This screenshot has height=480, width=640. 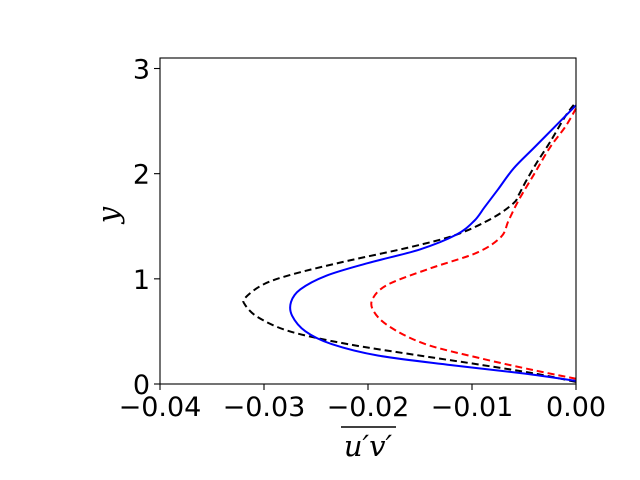 What do you see at coordinates (141, 175) in the screenshot?
I see `y-tick-label: 2` at bounding box center [141, 175].